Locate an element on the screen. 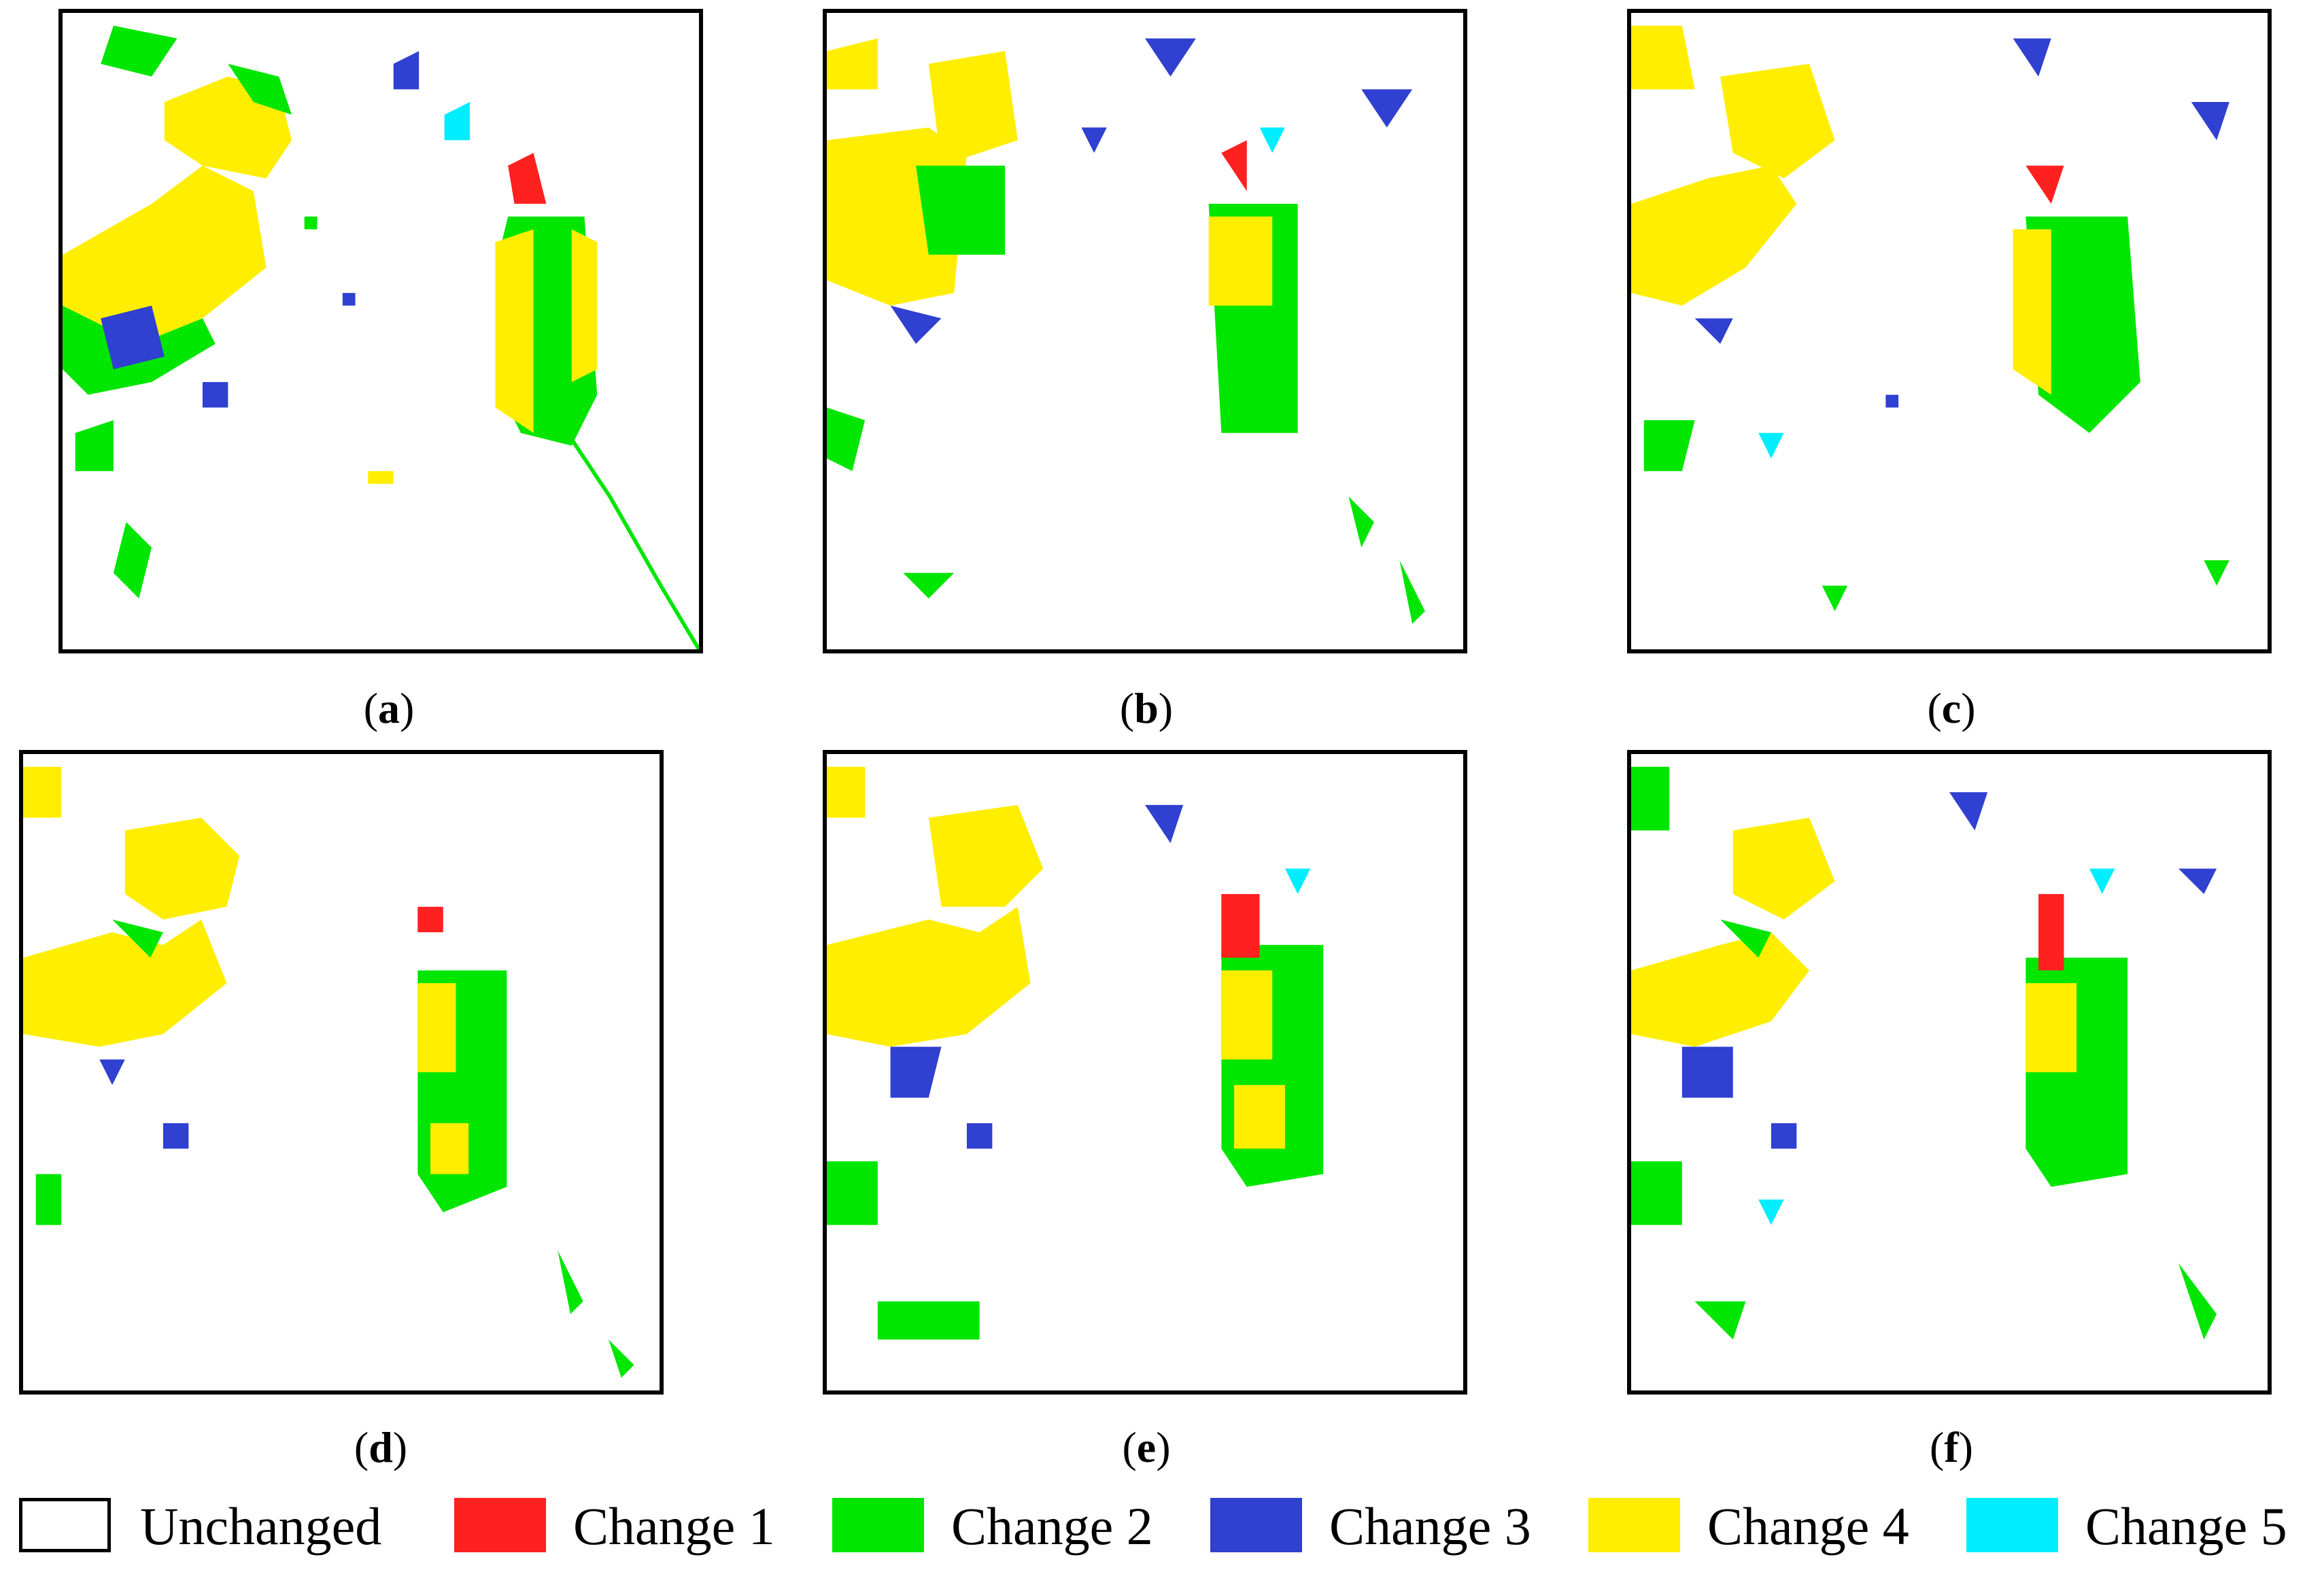 The height and width of the screenshot is (1572, 2324). change-map-c is located at coordinates (1930, 318).